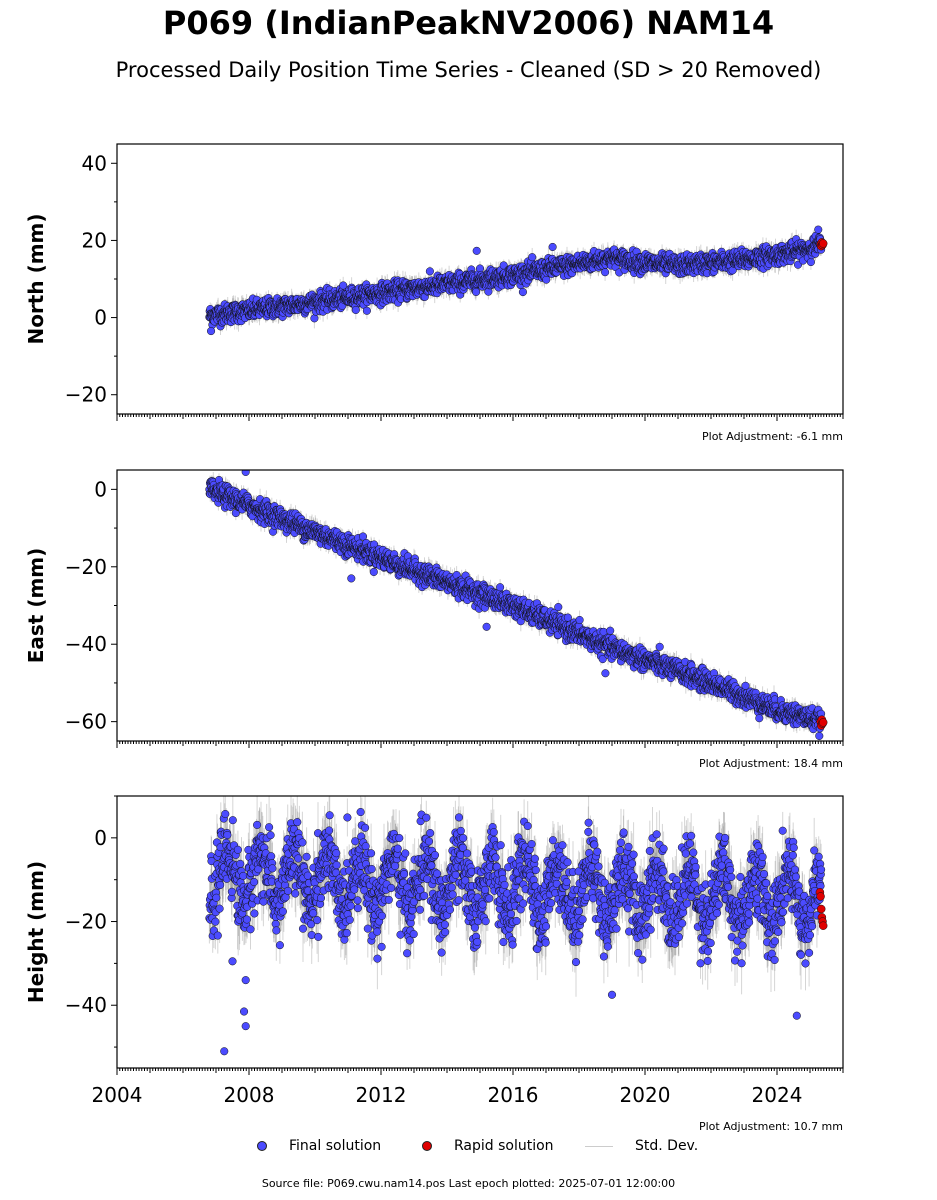  I want to click on plot-area, so click(516, 280).